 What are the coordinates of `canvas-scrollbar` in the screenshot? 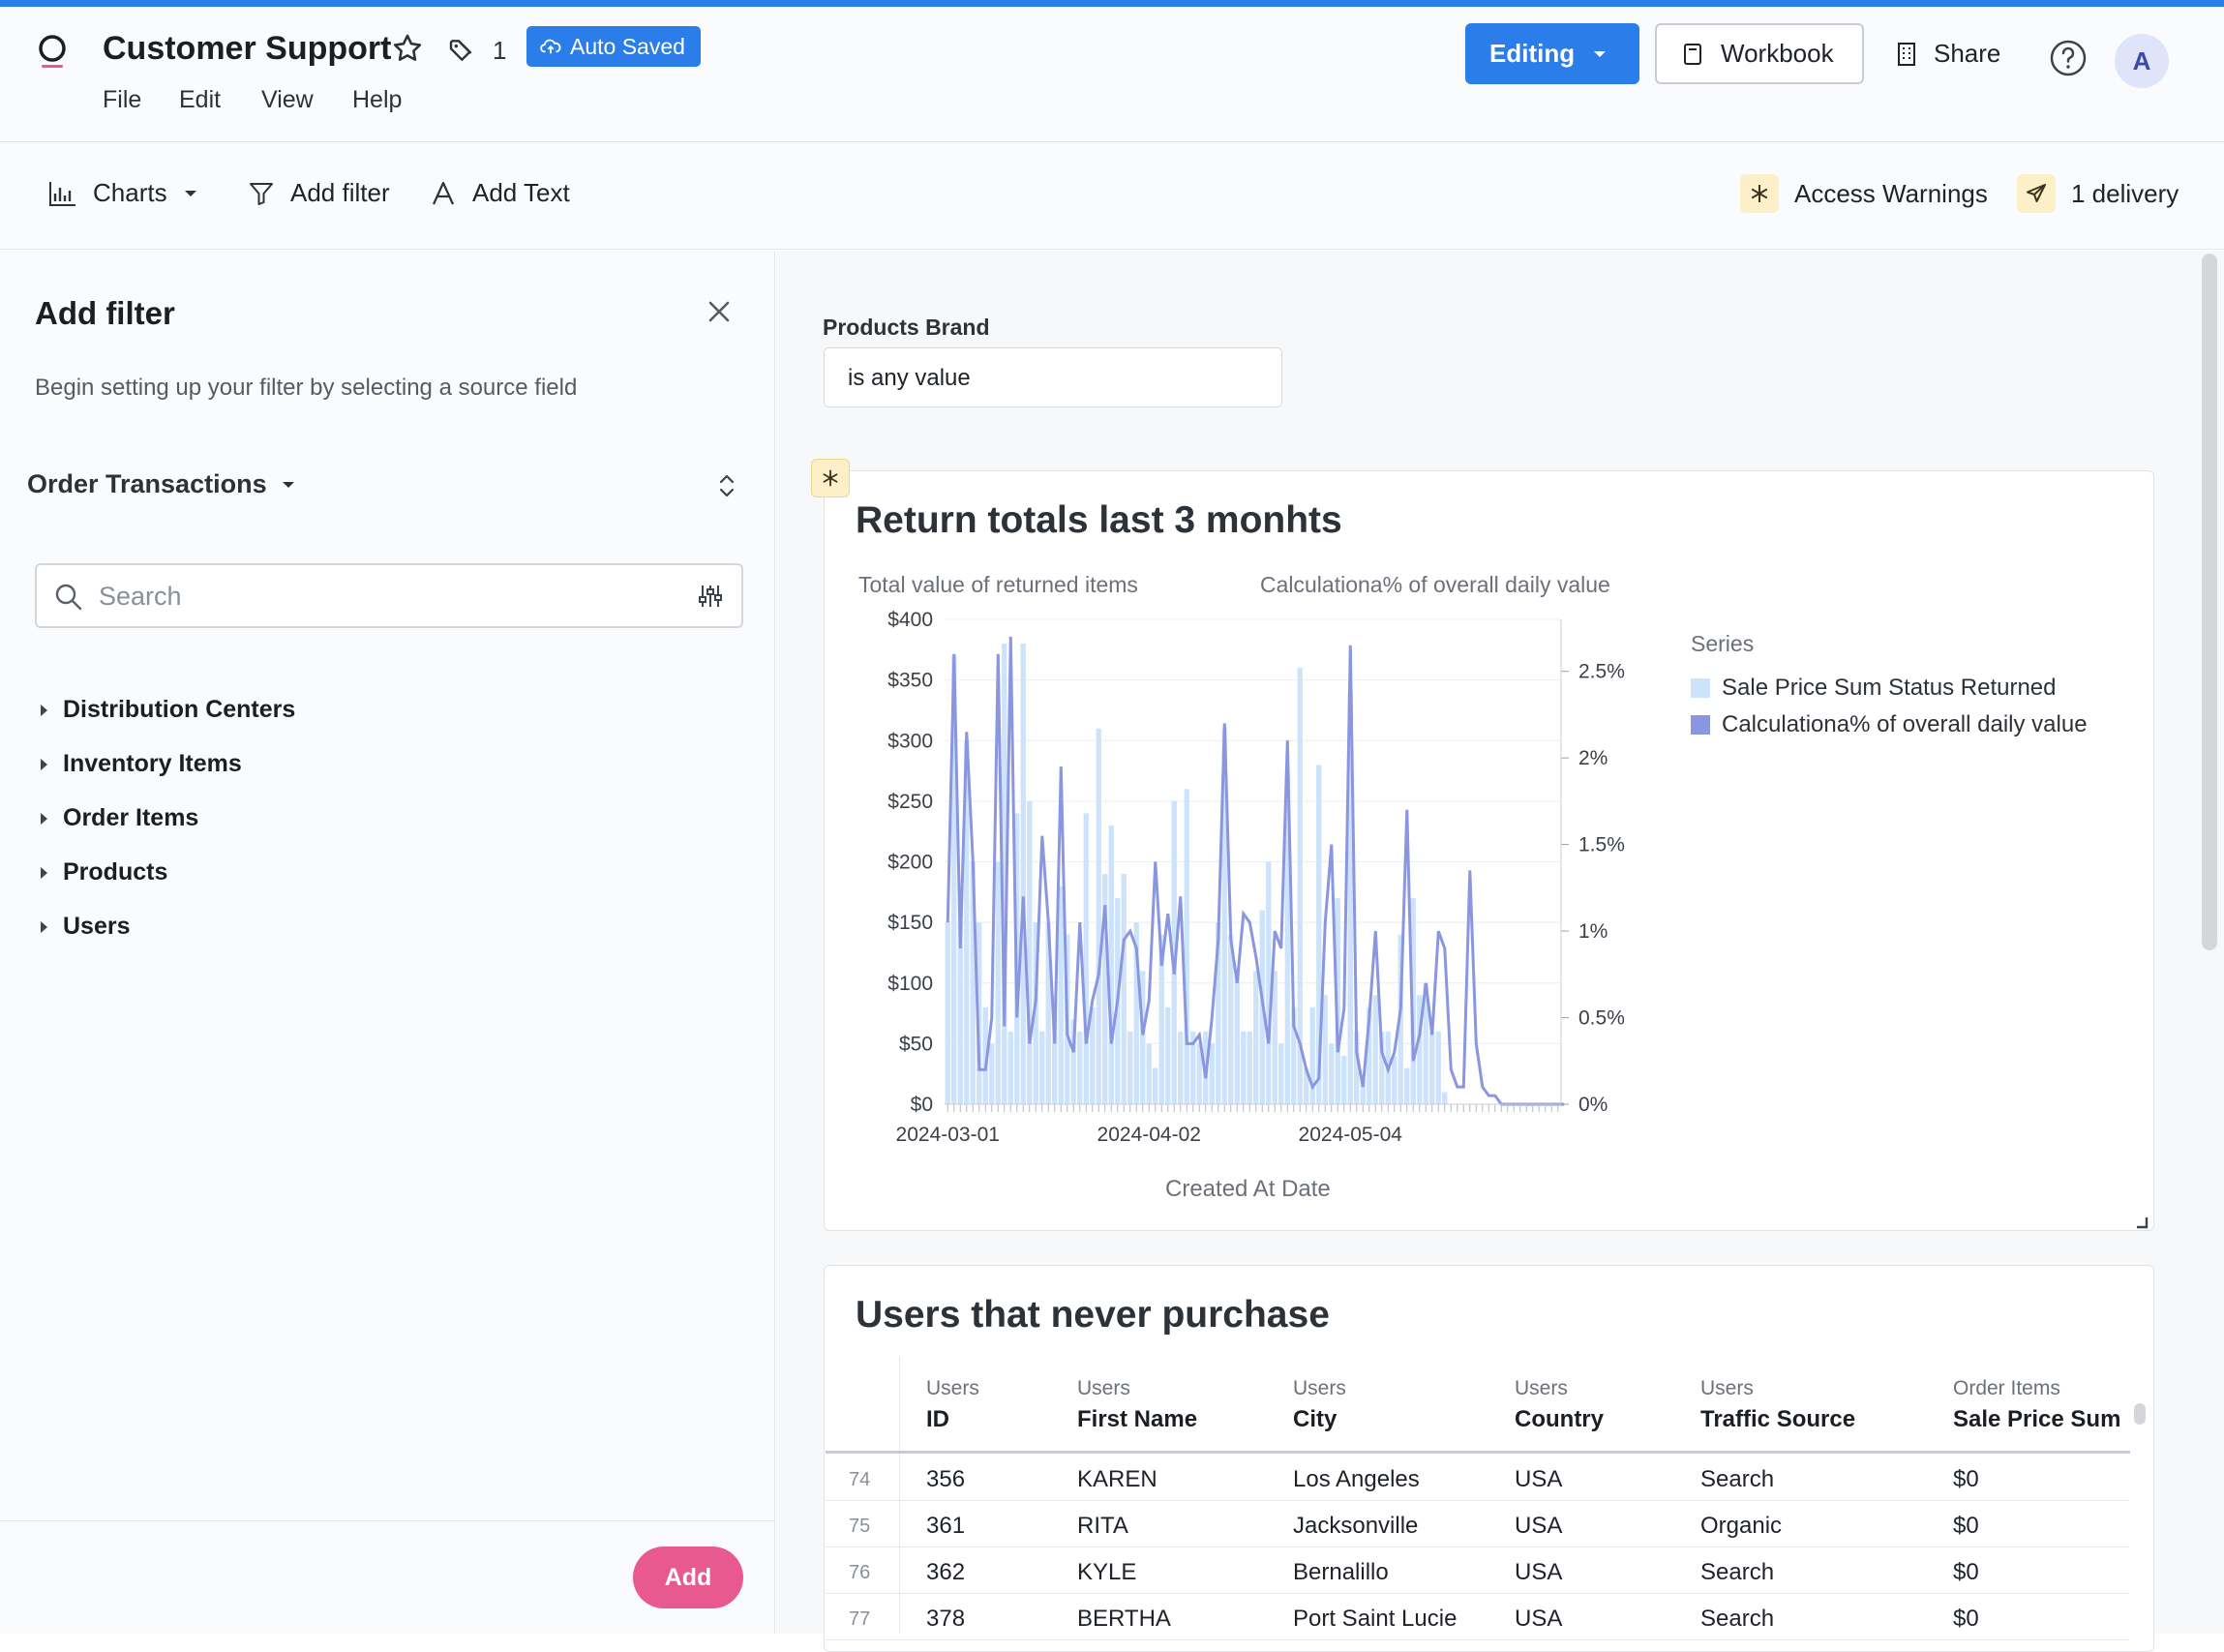 It's located at (2209, 602).